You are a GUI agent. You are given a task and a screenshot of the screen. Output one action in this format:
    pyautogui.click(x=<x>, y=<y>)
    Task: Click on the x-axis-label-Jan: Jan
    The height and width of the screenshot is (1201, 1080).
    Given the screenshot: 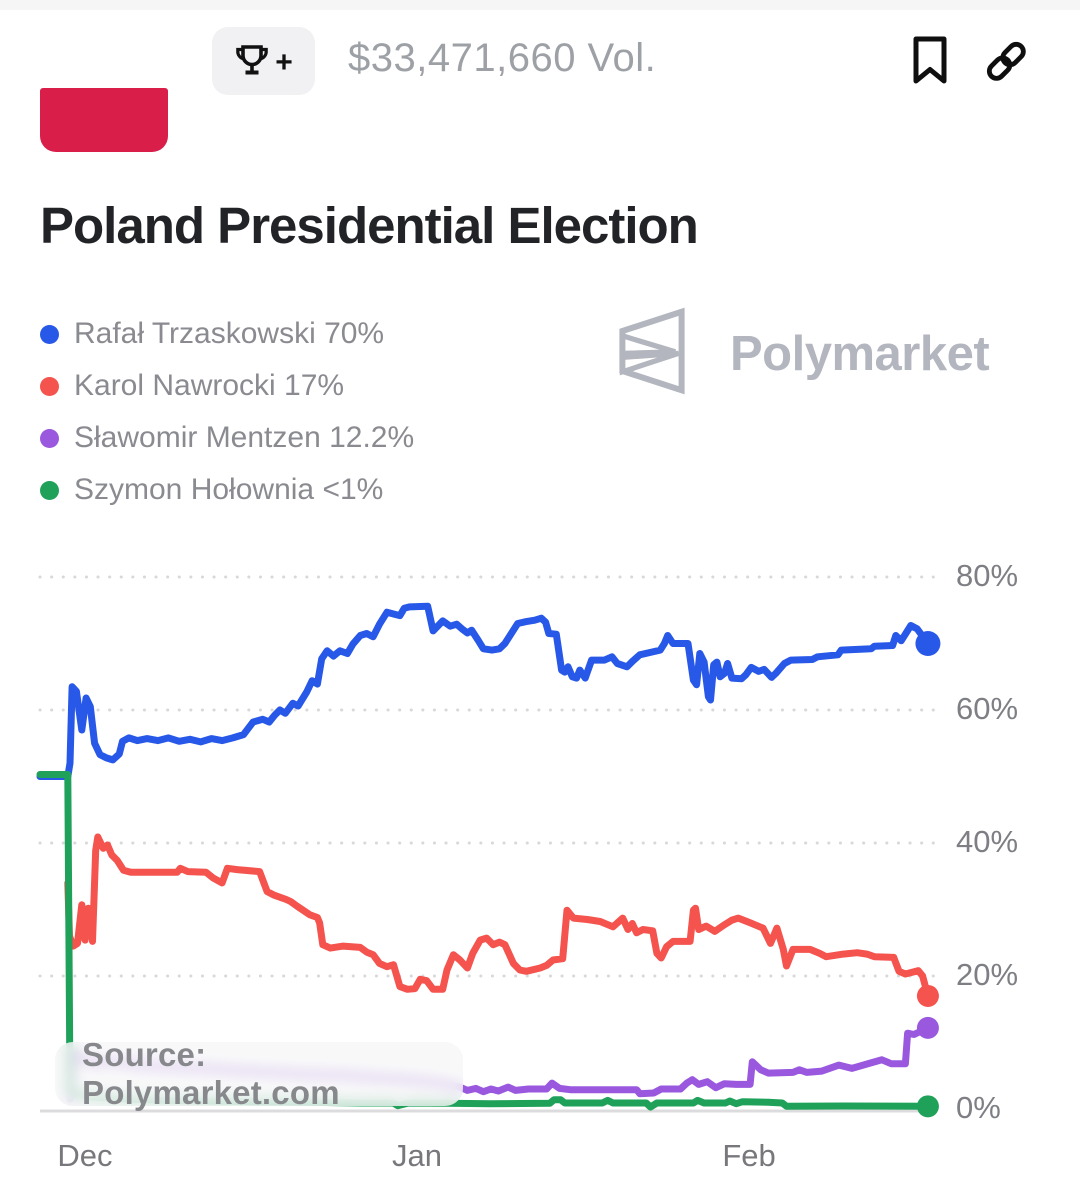 What is the action you would take?
    pyautogui.click(x=417, y=1155)
    